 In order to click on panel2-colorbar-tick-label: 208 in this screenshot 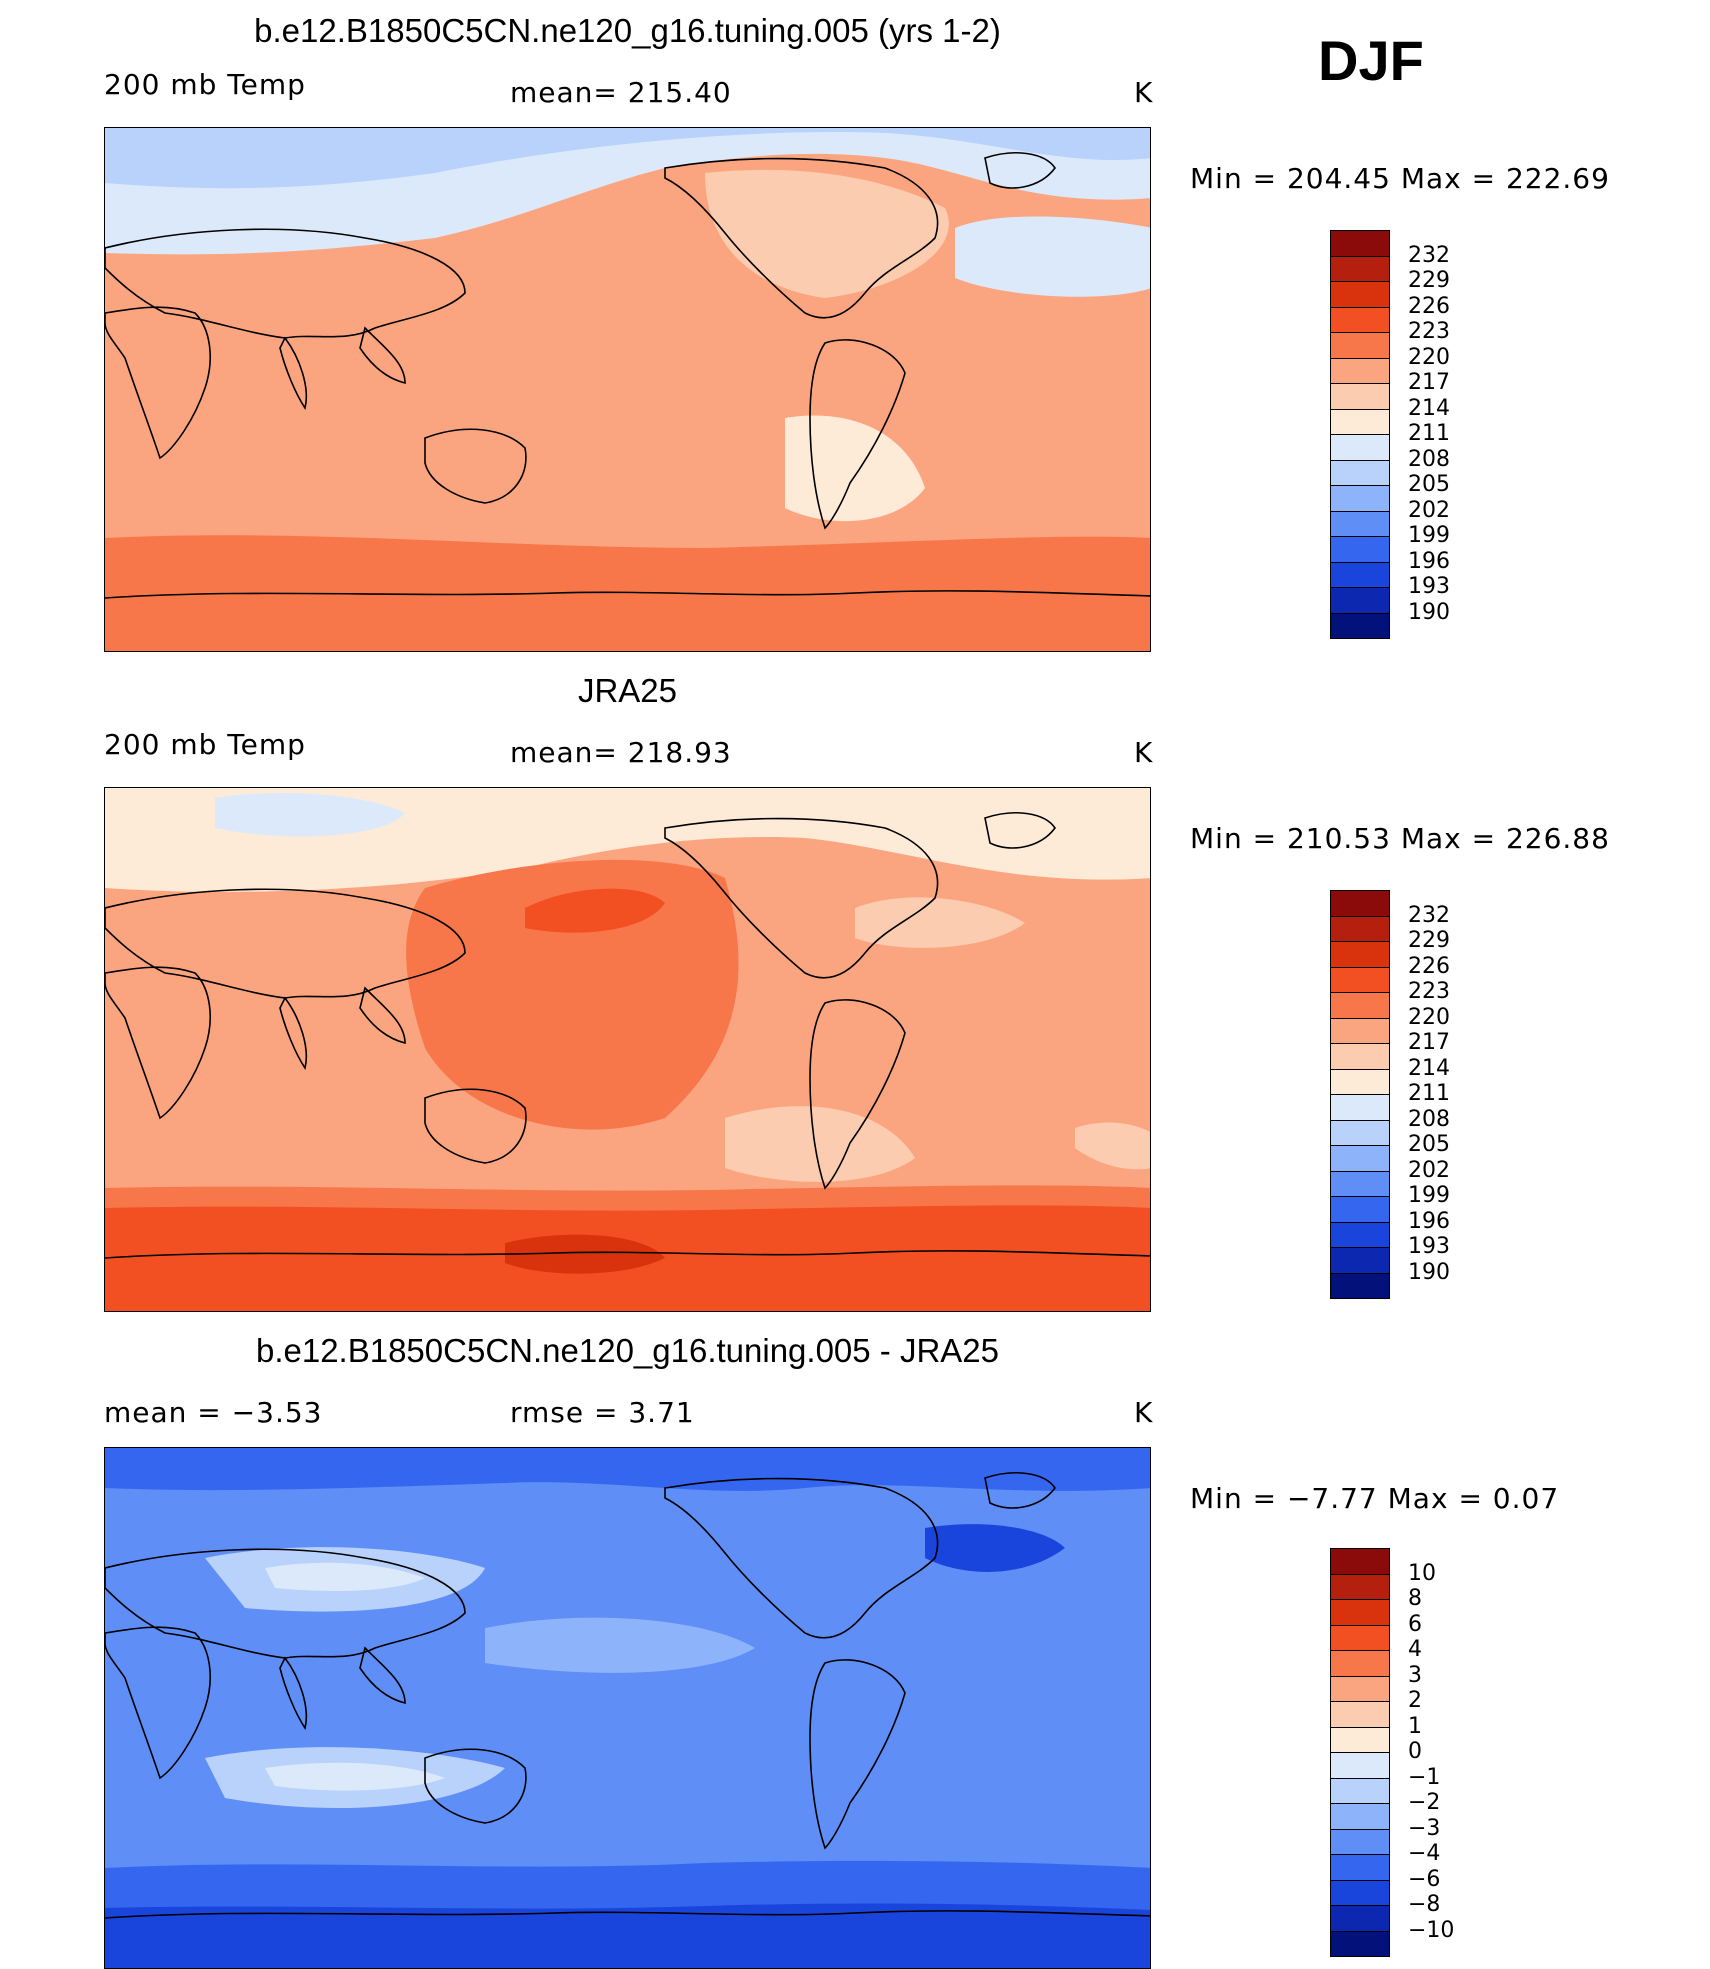, I will do `click(1429, 1119)`.